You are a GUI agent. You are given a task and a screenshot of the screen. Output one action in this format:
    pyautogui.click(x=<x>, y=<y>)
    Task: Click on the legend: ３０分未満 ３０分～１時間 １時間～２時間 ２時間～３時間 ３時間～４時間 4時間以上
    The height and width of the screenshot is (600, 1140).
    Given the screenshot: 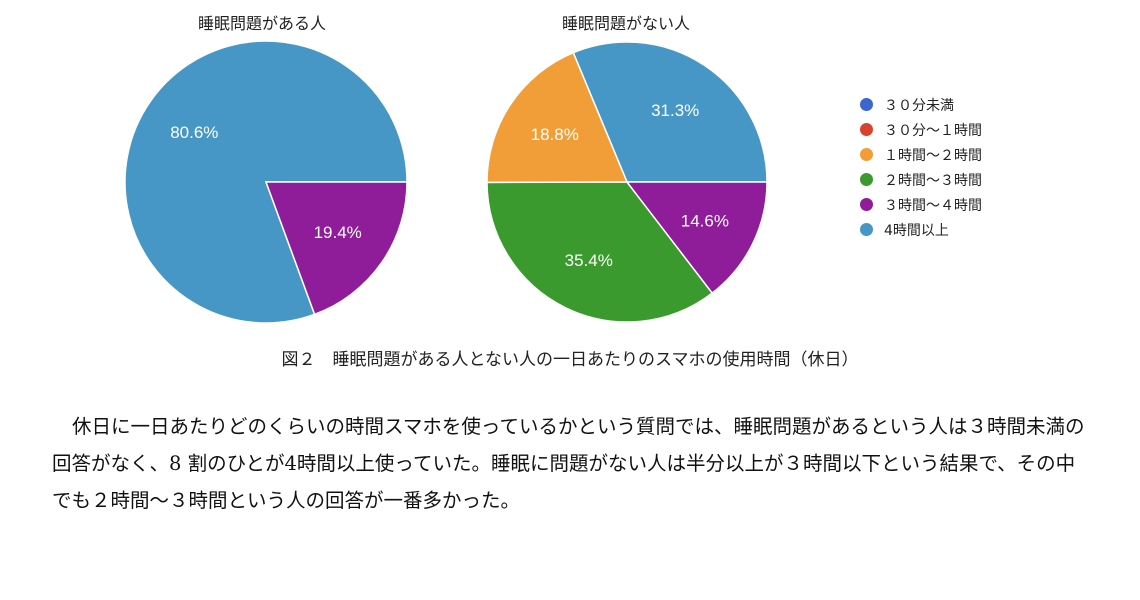 What is the action you would take?
    pyautogui.click(x=921, y=167)
    